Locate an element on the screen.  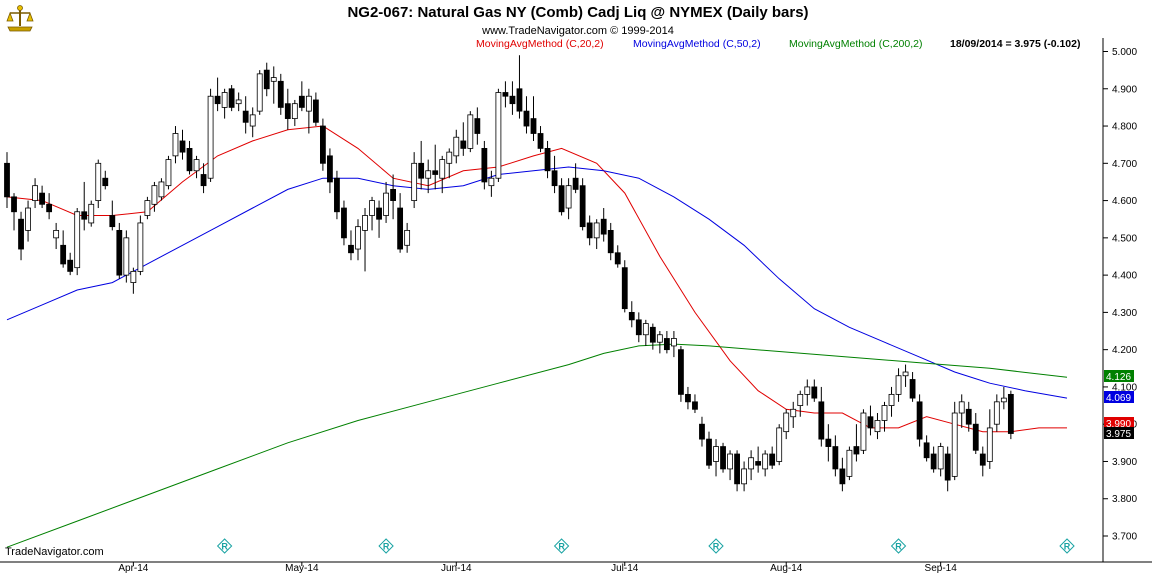
price-tick-label: 3.800 is located at coordinates (1124, 499).